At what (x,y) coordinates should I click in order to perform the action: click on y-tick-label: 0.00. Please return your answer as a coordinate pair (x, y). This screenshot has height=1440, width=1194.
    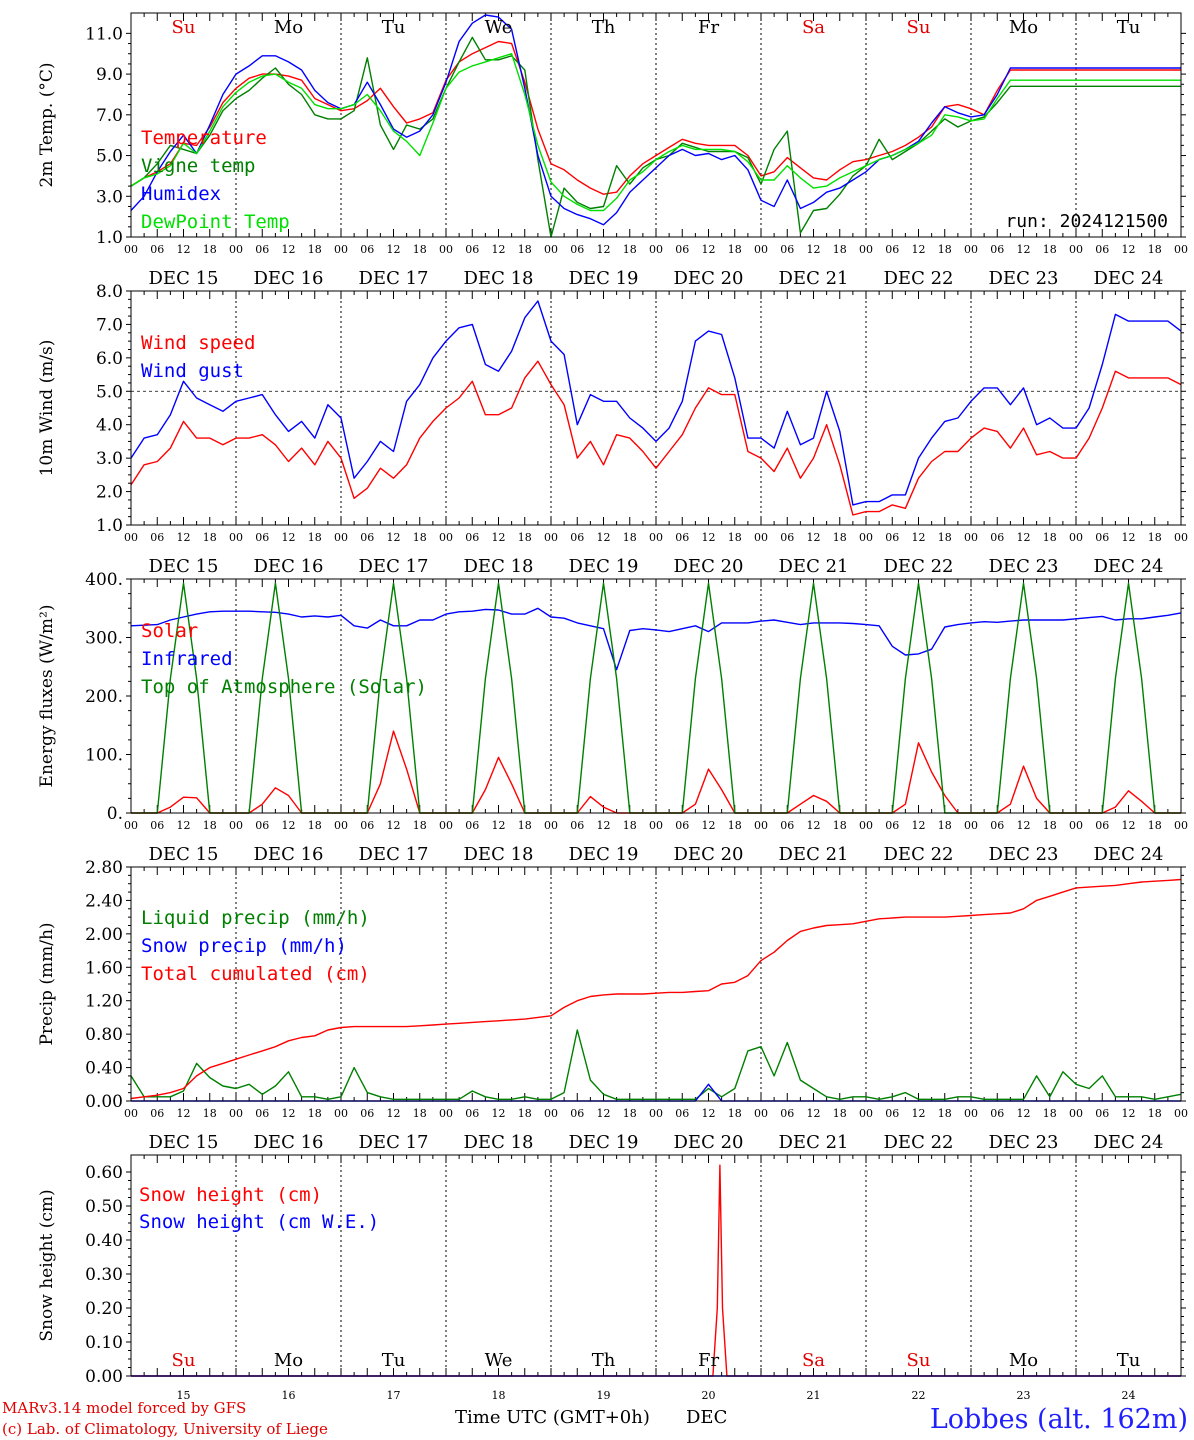
    Looking at the image, I should click on (104, 1102).